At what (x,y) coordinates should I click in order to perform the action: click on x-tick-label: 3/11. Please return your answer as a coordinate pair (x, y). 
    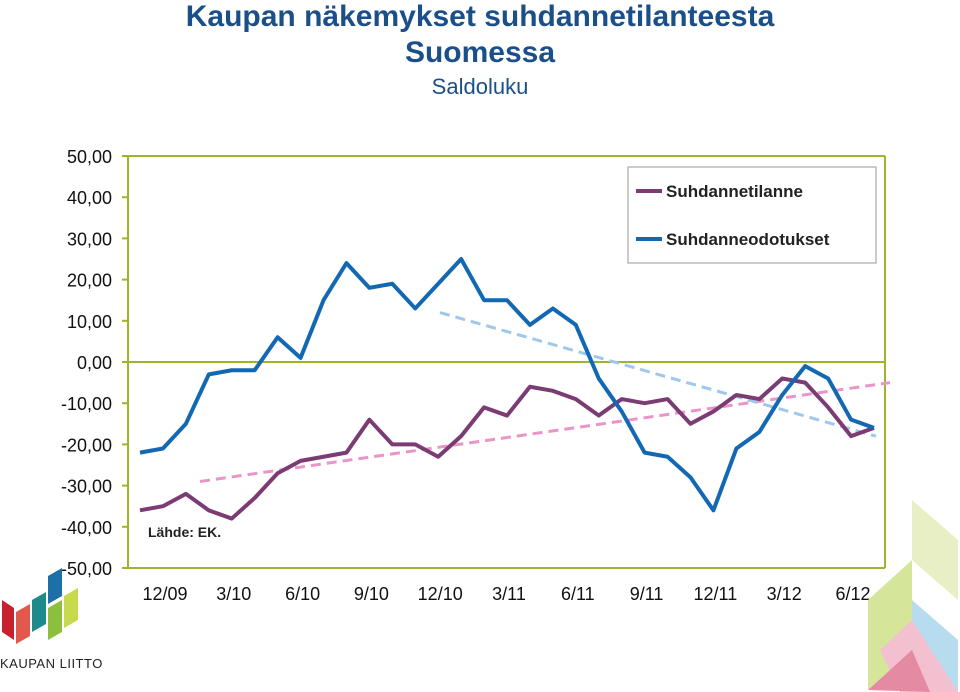
    Looking at the image, I should click on (509, 594).